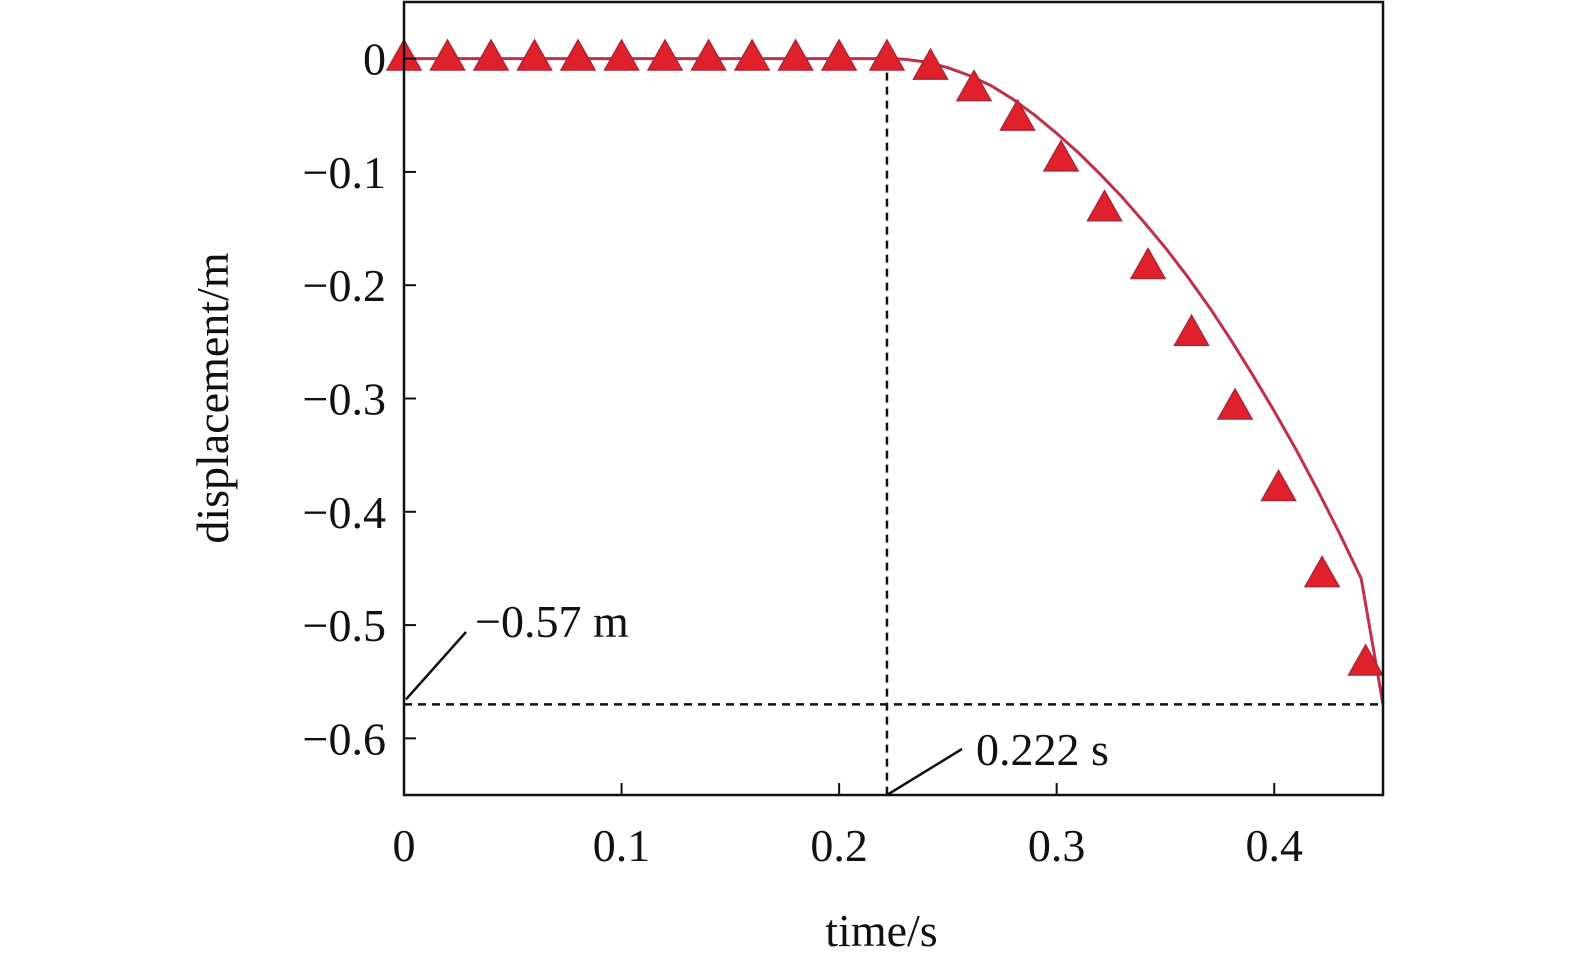 The height and width of the screenshot is (968, 1575). I want to click on leader-line-displacement, so click(436, 666).